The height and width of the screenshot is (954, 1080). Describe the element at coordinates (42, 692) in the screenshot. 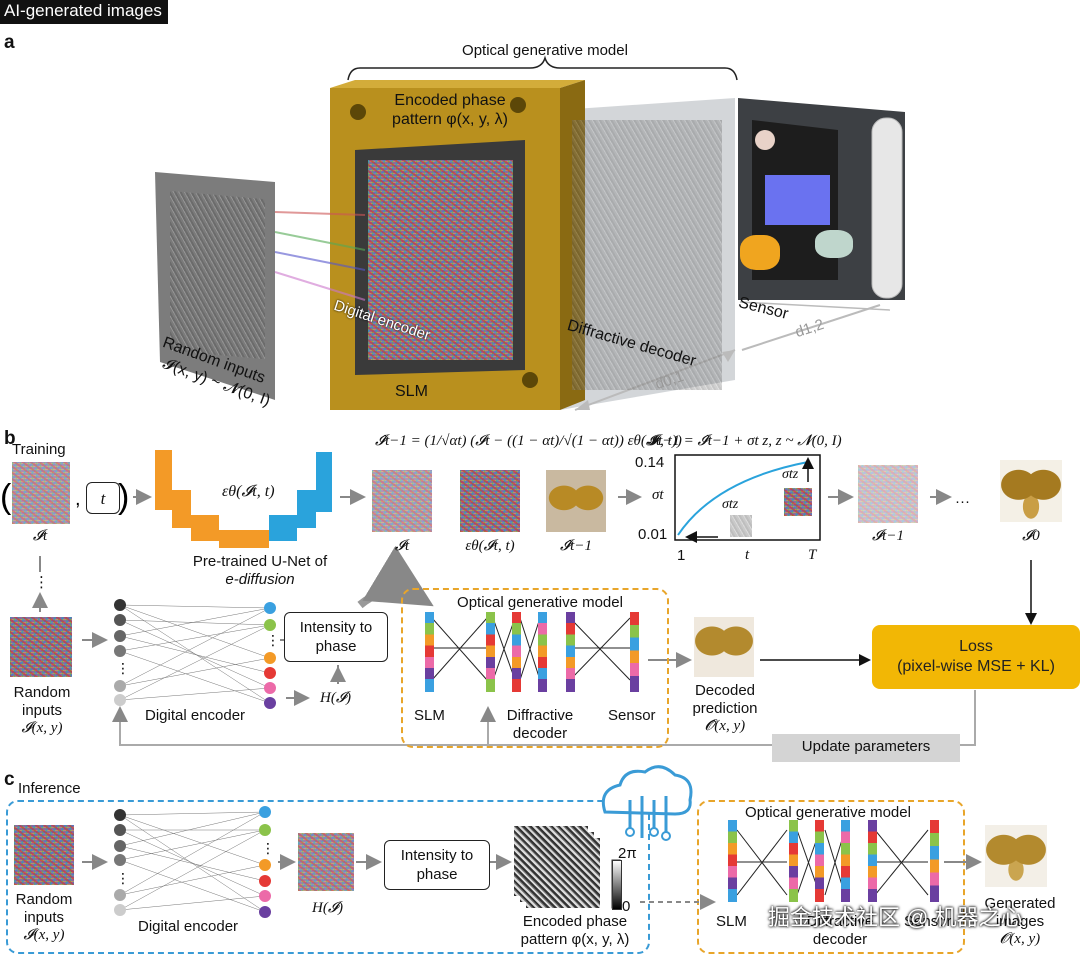

I see `random-line1: Random` at that location.